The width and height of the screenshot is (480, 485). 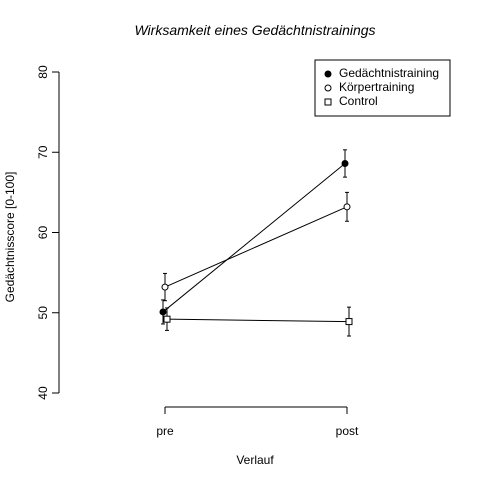 I want to click on y-tick-label: 70, so click(x=43, y=152).